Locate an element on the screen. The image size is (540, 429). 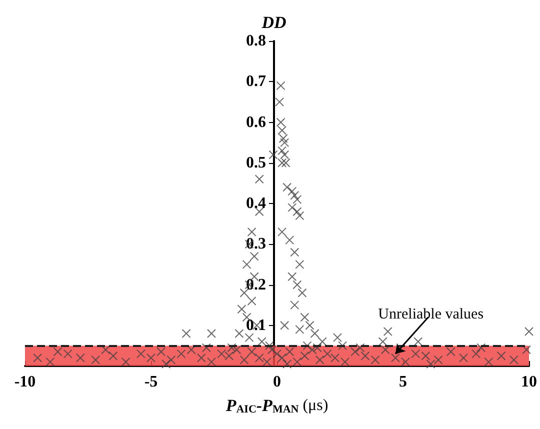
x-tick-label: 5 is located at coordinates (403, 382).